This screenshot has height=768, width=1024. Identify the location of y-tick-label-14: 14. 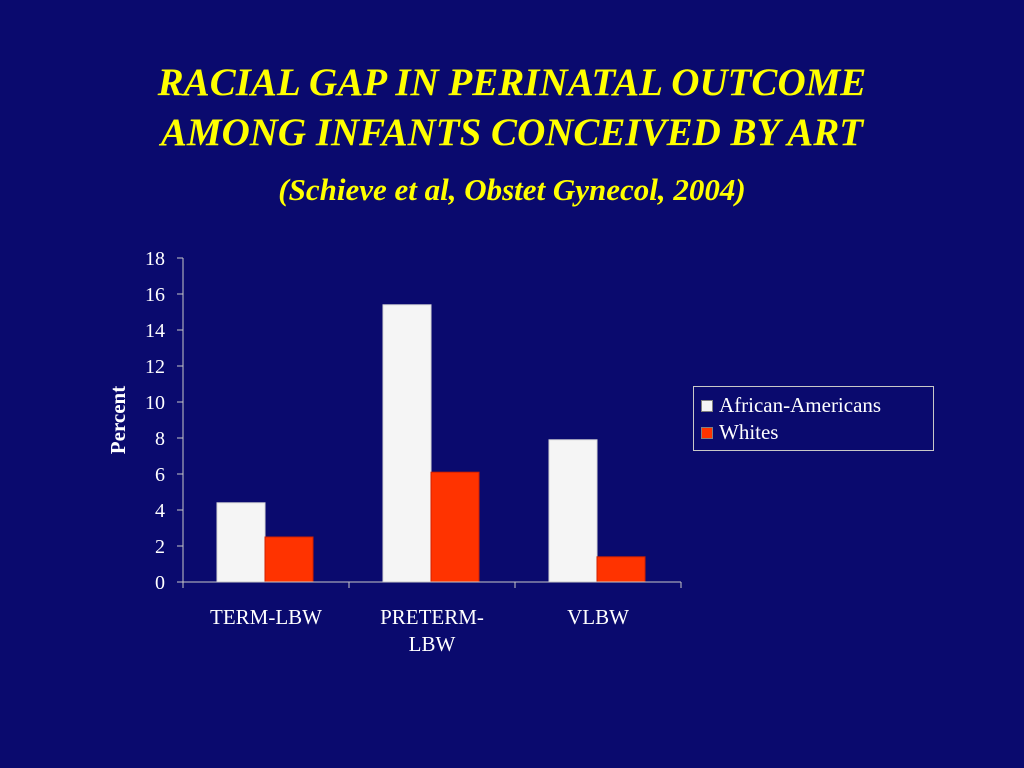
(155, 331).